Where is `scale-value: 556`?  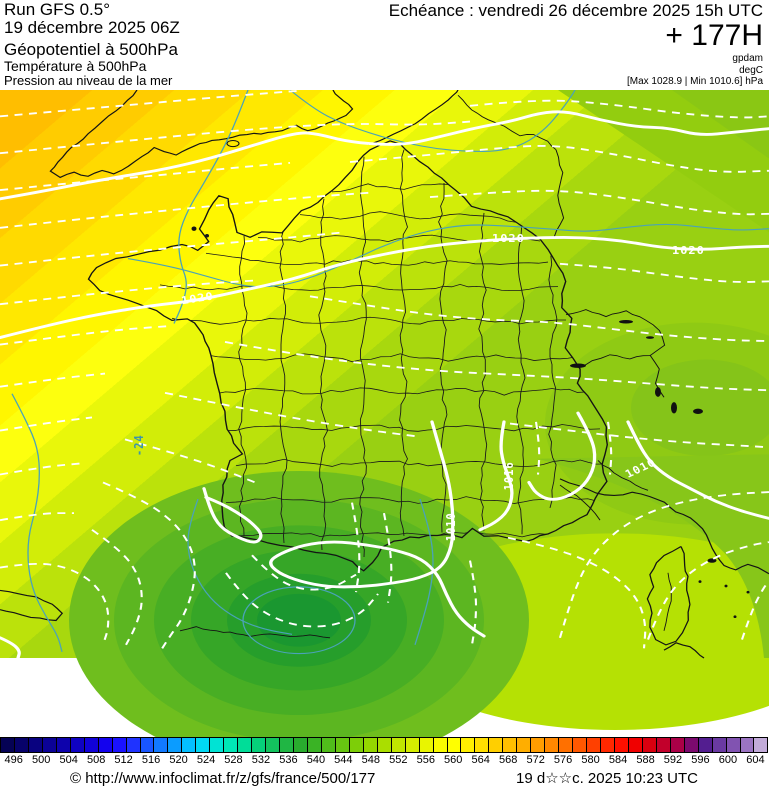
scale-value: 556 is located at coordinates (425, 760).